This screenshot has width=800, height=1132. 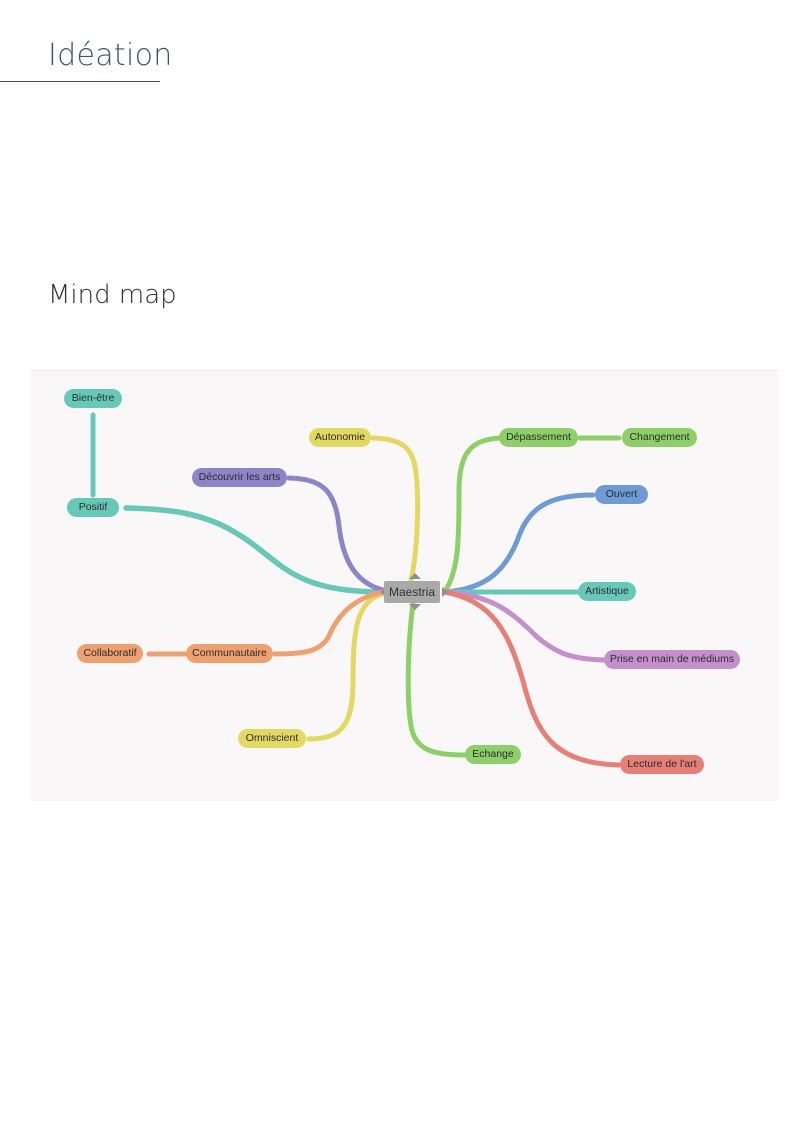 I want to click on branch-omniscient, so click(x=346, y=666).